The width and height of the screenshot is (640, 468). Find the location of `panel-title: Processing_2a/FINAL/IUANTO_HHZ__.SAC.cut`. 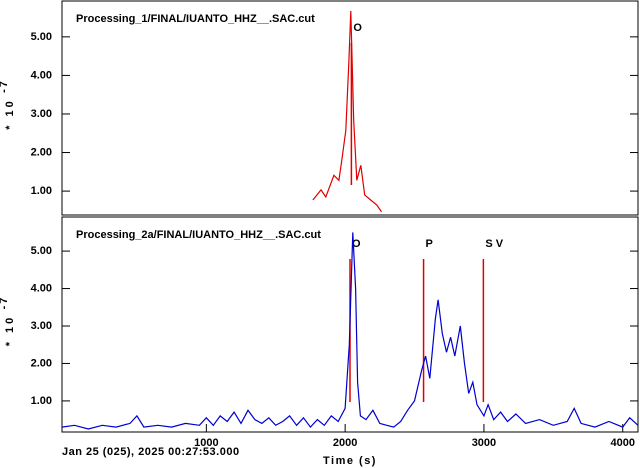

panel-title: Processing_2a/FINAL/IUANTO_HHZ__.SAC.cut is located at coordinates (198, 235).